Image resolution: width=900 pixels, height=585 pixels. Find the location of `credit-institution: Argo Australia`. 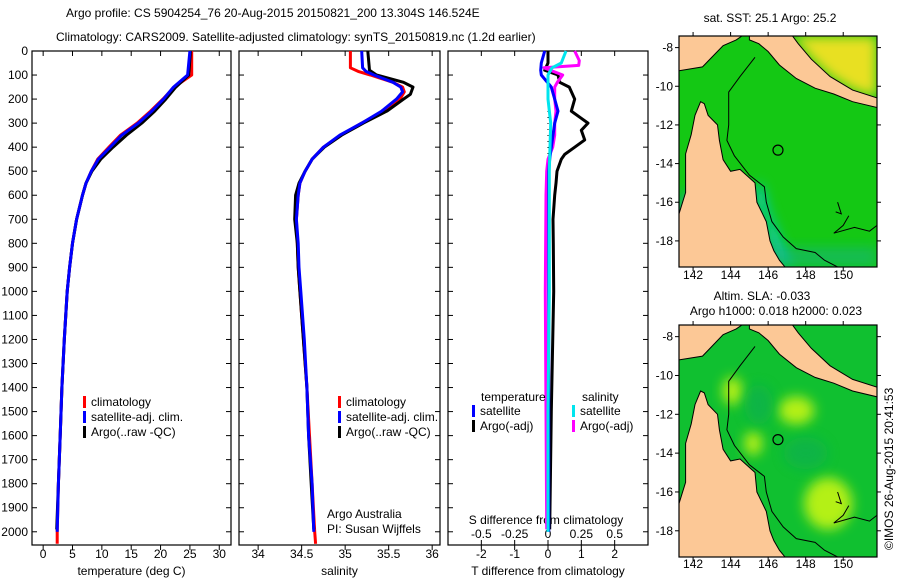

credit-institution: Argo Australia is located at coordinates (364, 514).